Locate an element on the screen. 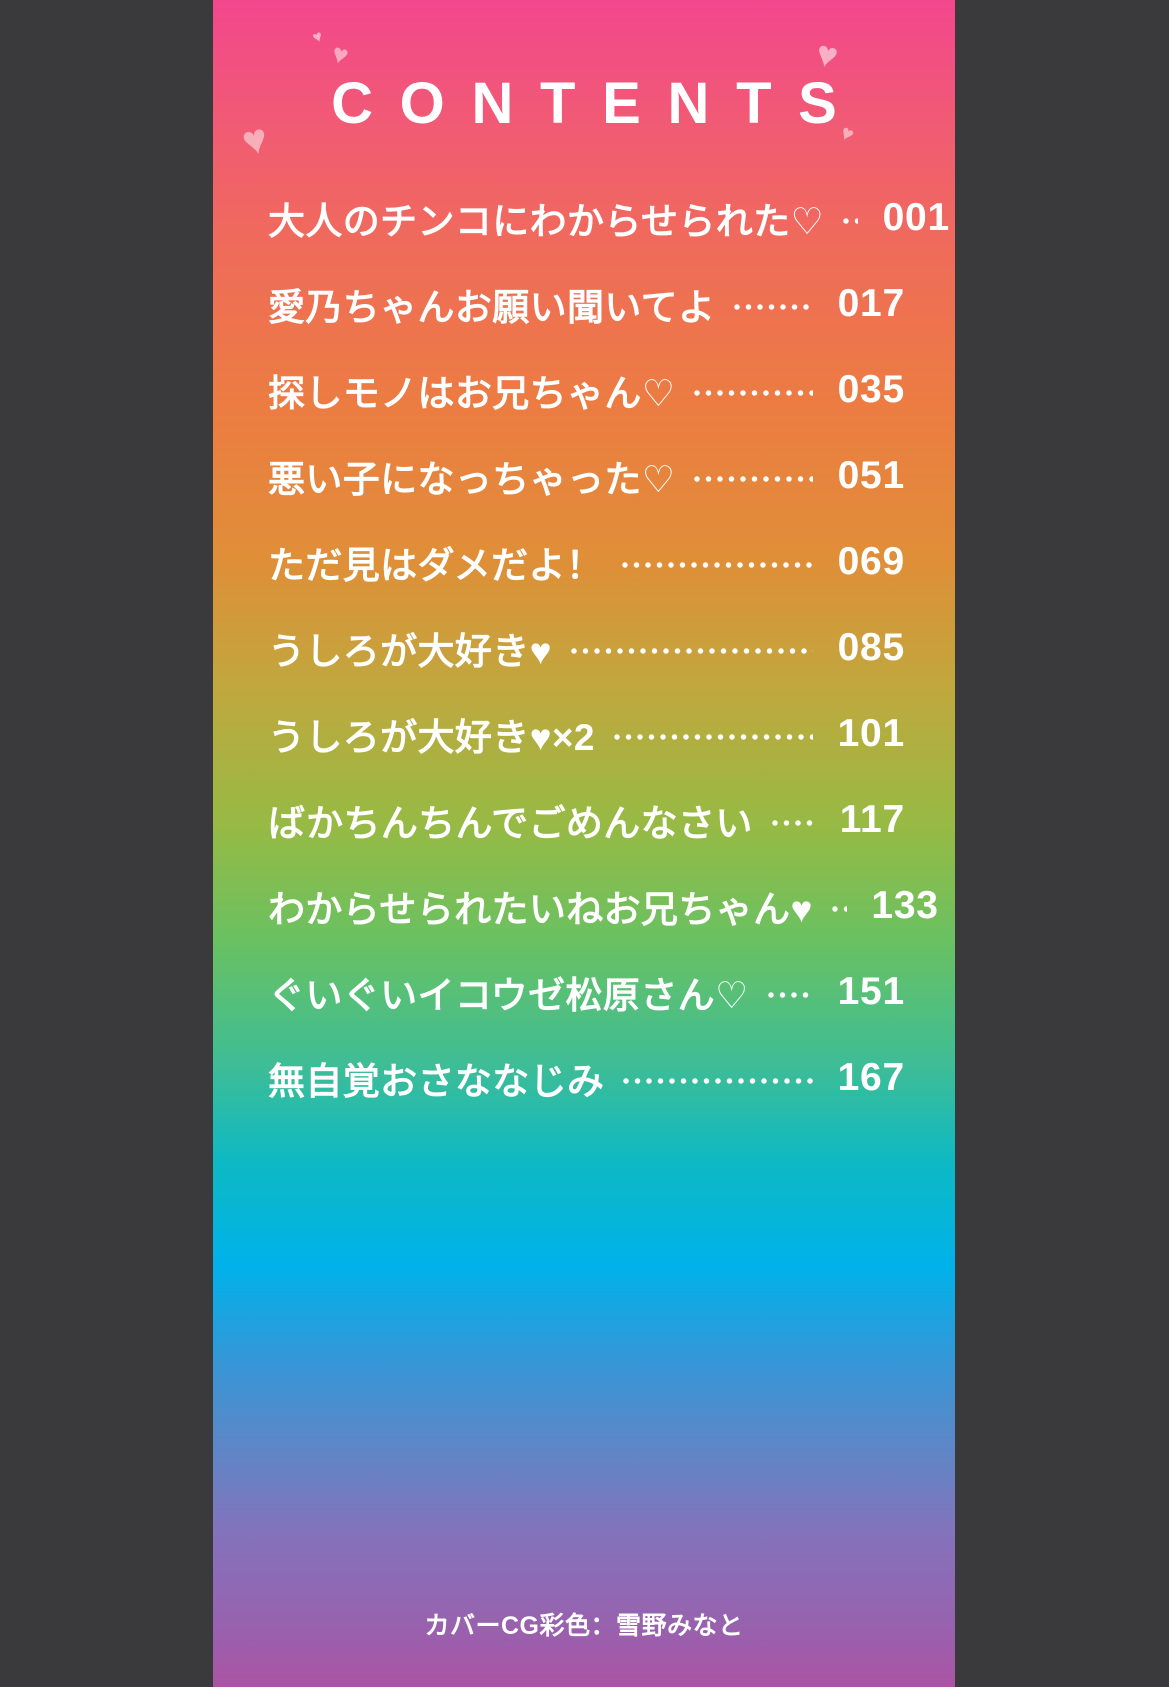 This screenshot has width=1169, height=1687. toc-entry: 悪い子になっちゃった♡ 051 is located at coordinates (586, 476).